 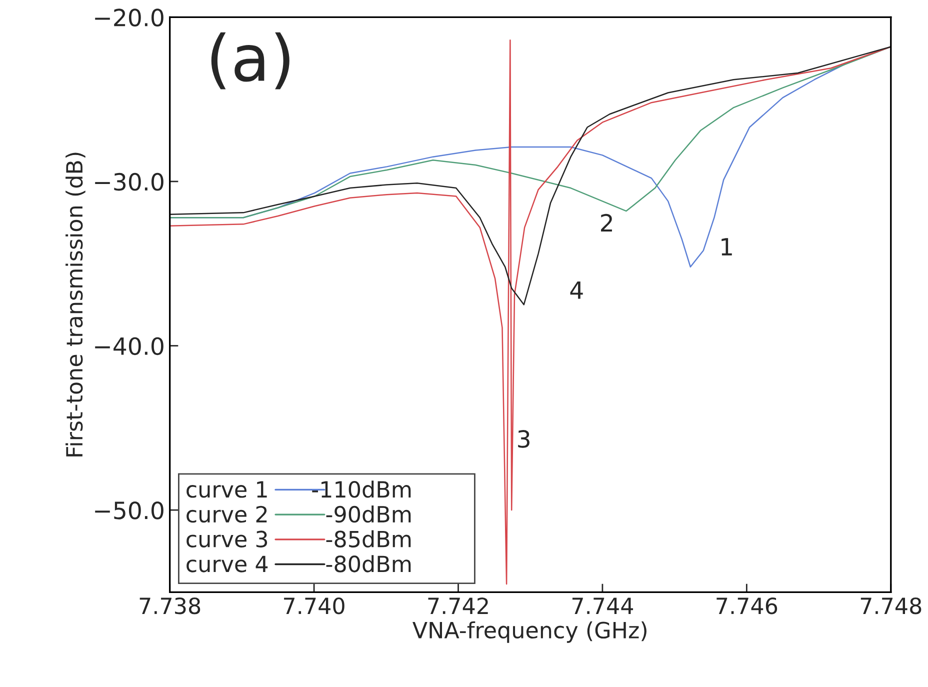 I want to click on annotation: -85dBm, so click(x=368, y=539).